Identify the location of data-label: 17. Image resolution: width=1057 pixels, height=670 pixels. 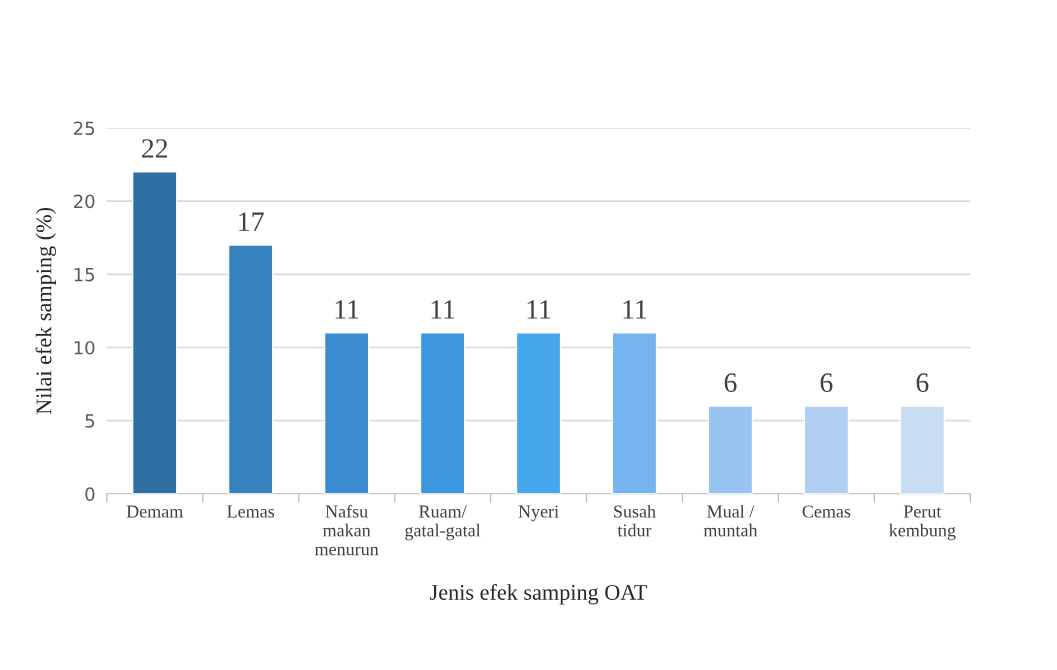
(251, 221).